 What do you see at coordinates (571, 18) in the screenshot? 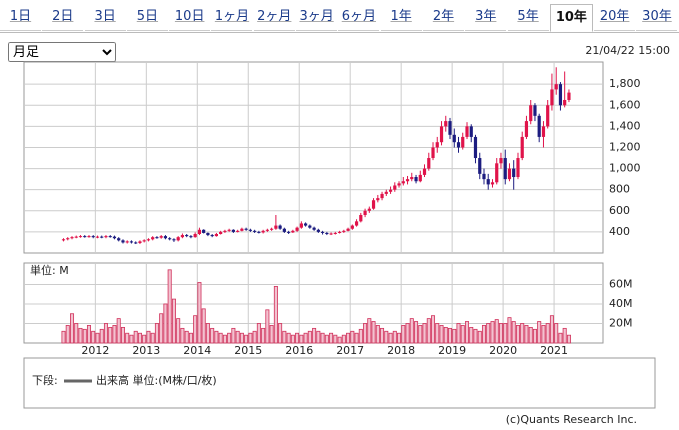
I see `tab: 10年` at bounding box center [571, 18].